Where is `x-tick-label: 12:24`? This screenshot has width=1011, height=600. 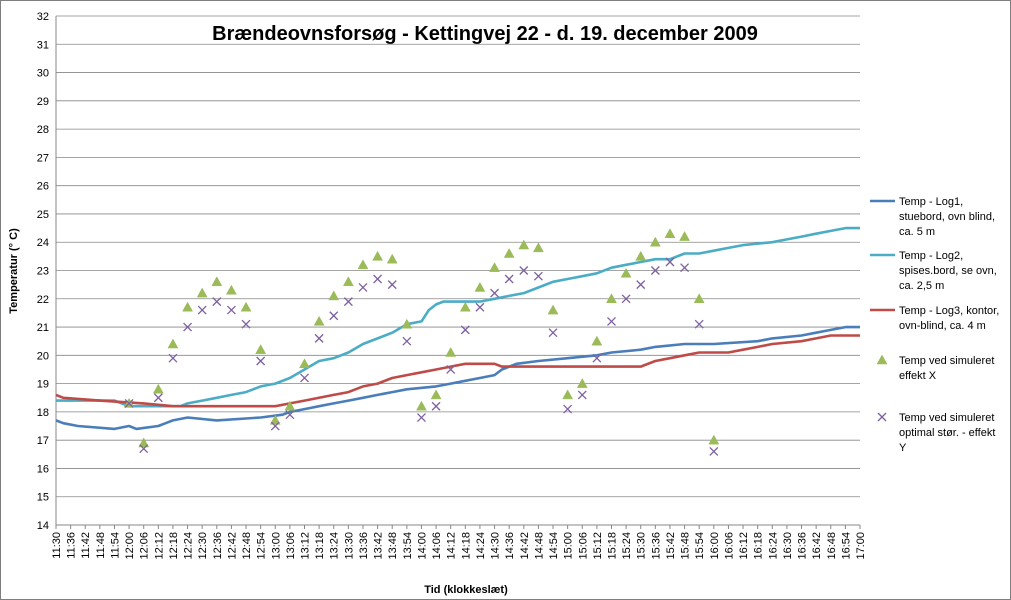
x-tick-label: 12:24 is located at coordinates (189, 546).